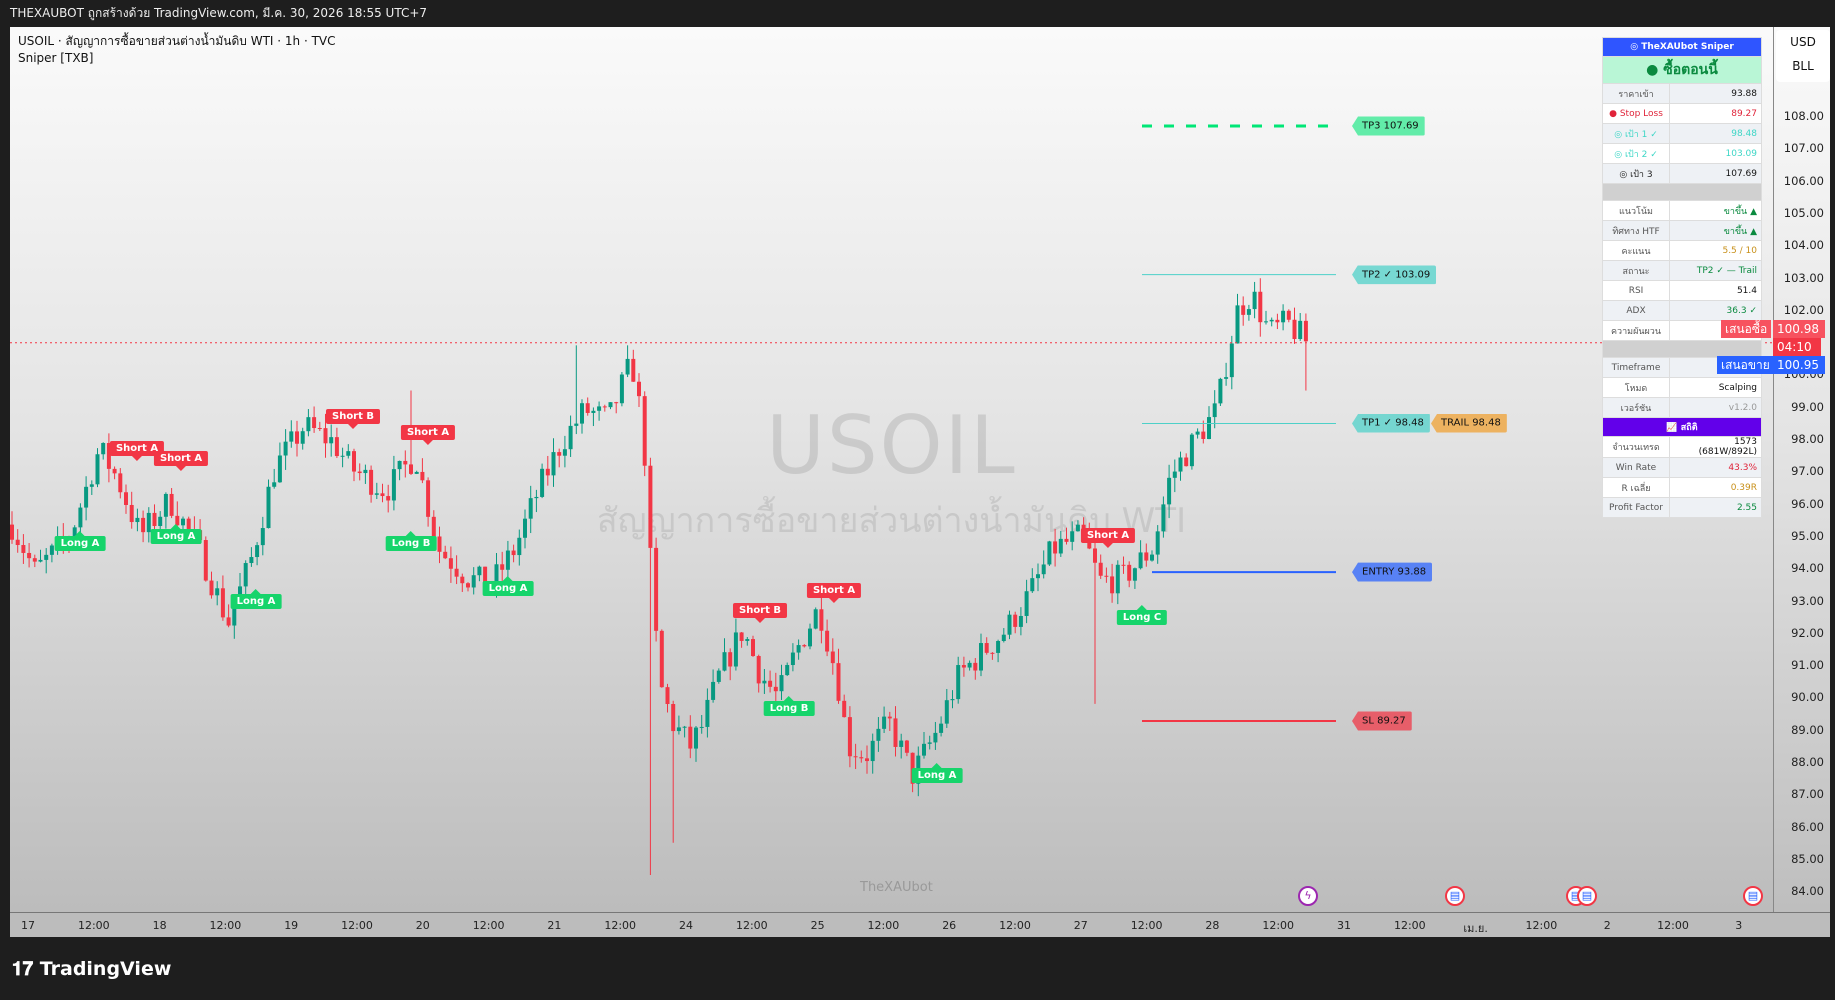 The height and width of the screenshot is (1000, 1835). Describe the element at coordinates (1636, 230) in the screenshot. I see `panel-key: ทิศทาง HTF` at that location.